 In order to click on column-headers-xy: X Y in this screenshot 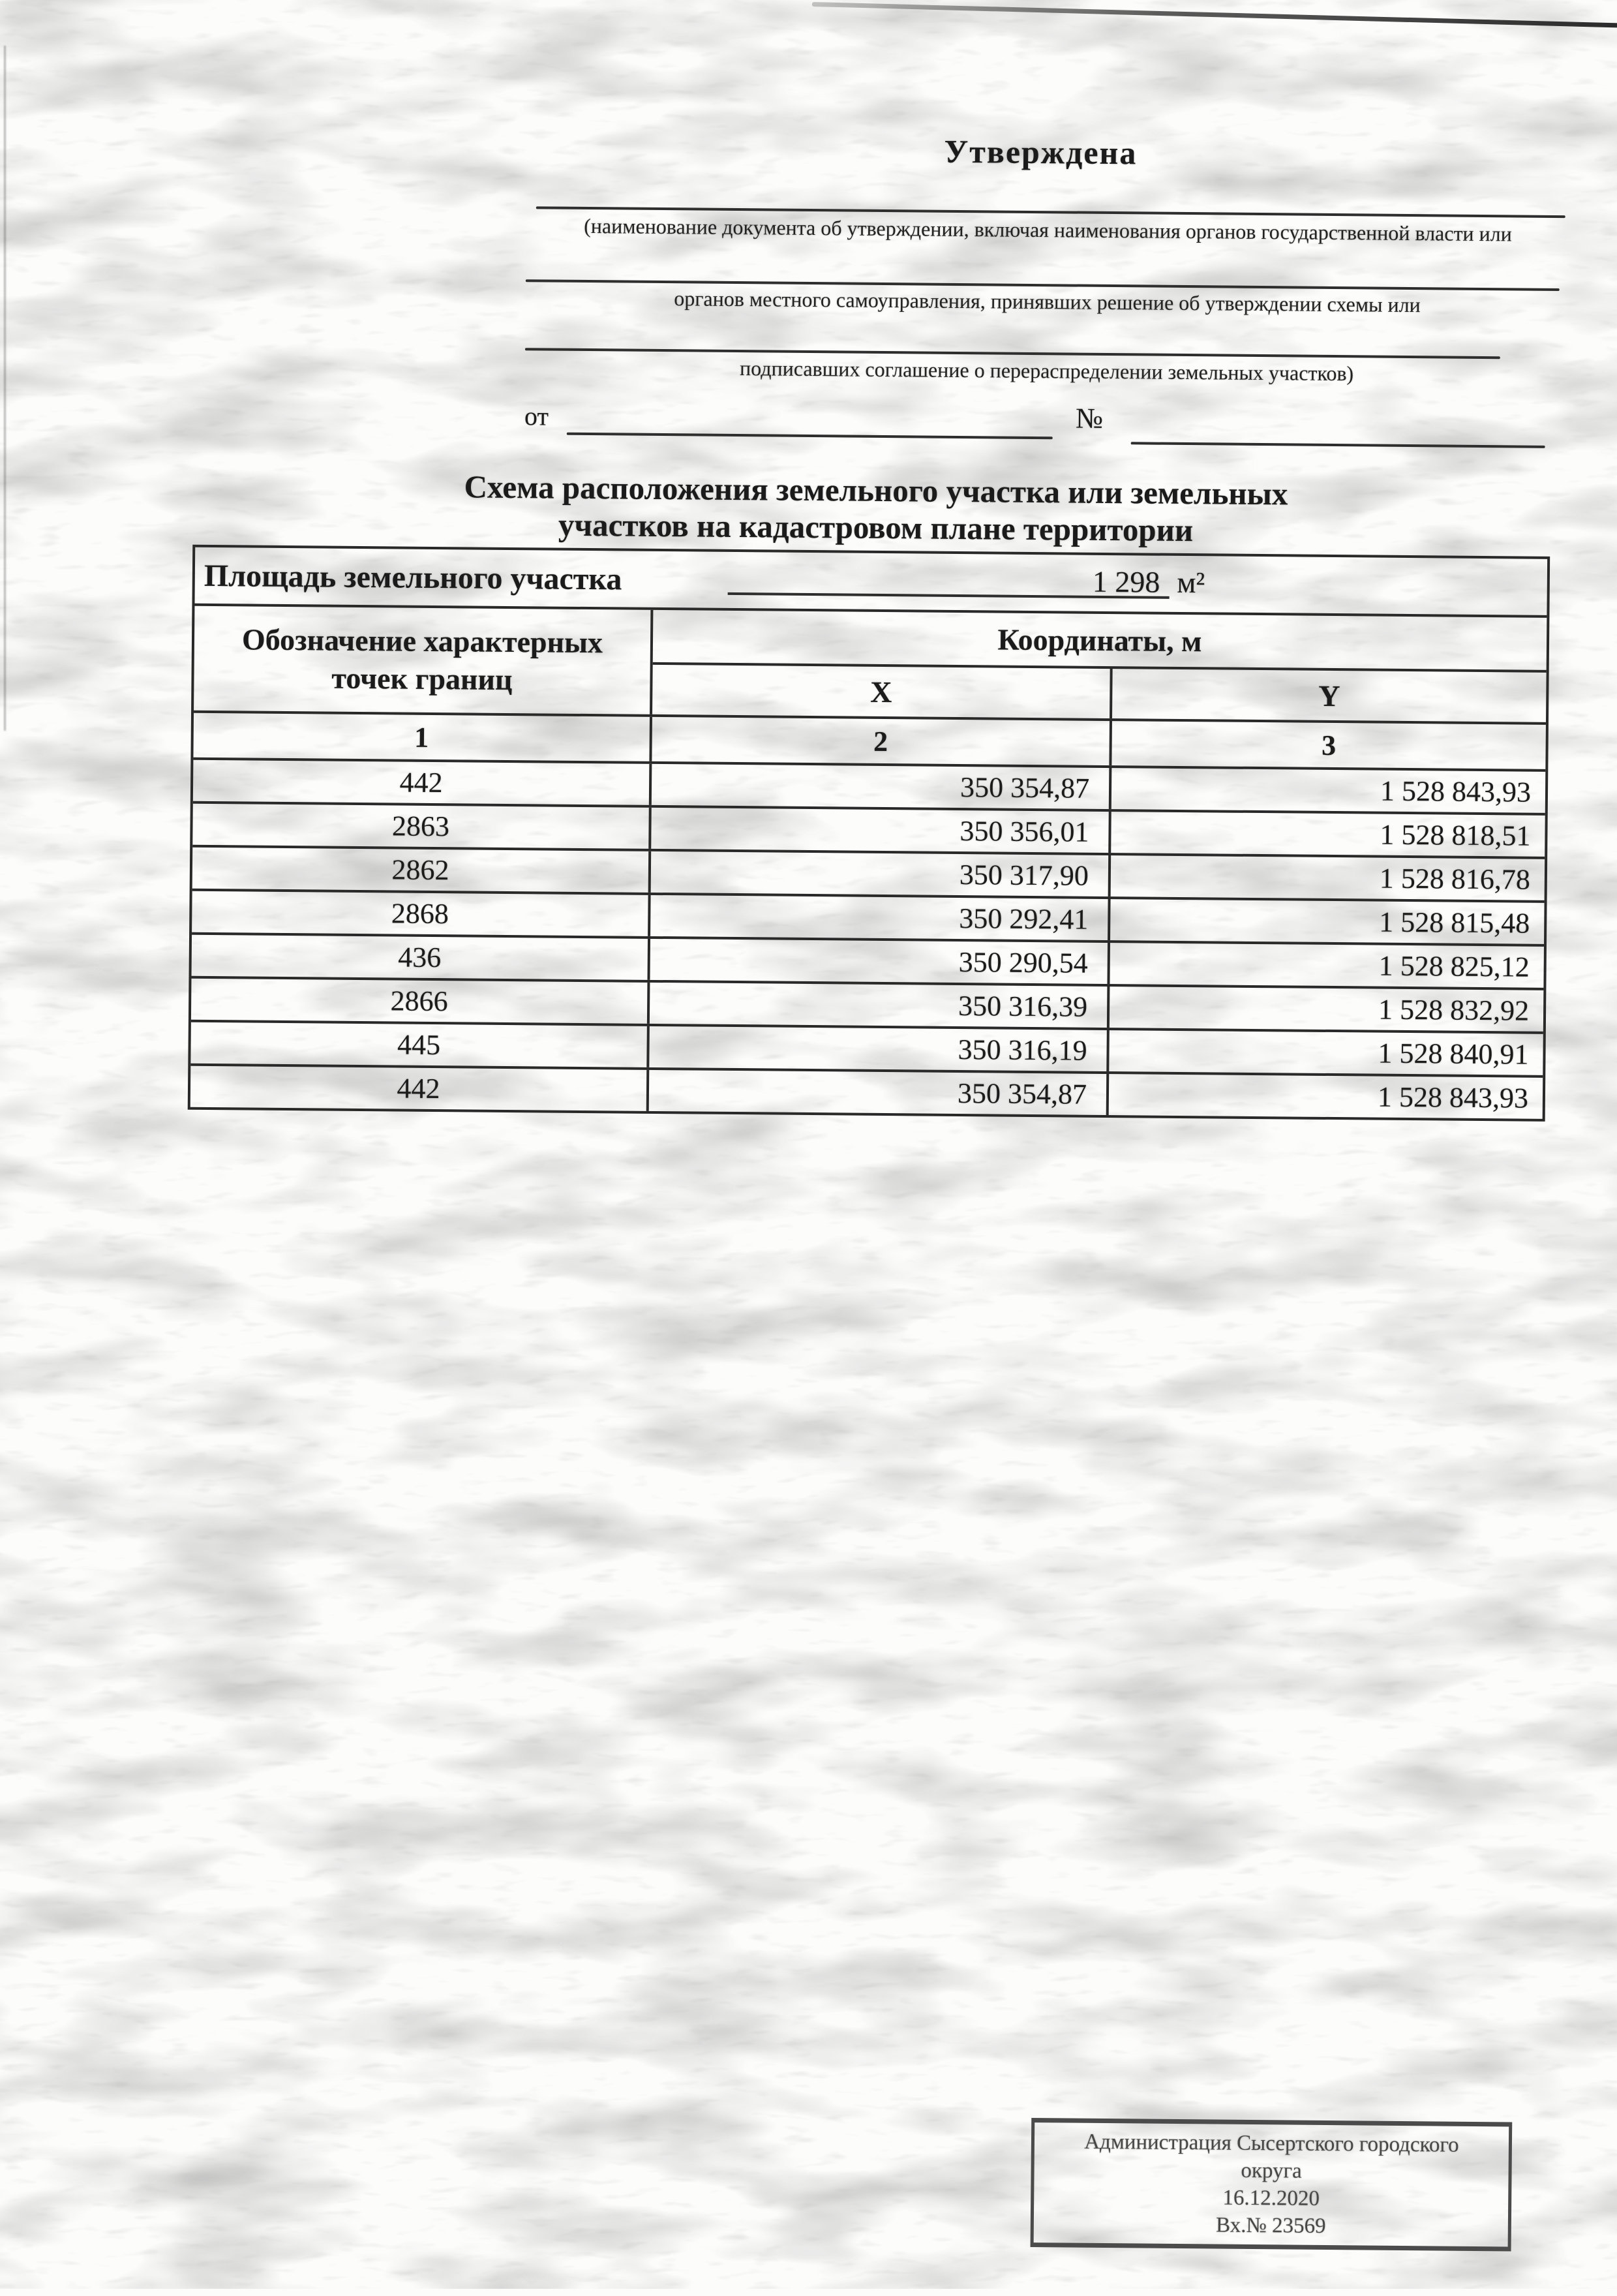, I will do `click(1099, 693)`.